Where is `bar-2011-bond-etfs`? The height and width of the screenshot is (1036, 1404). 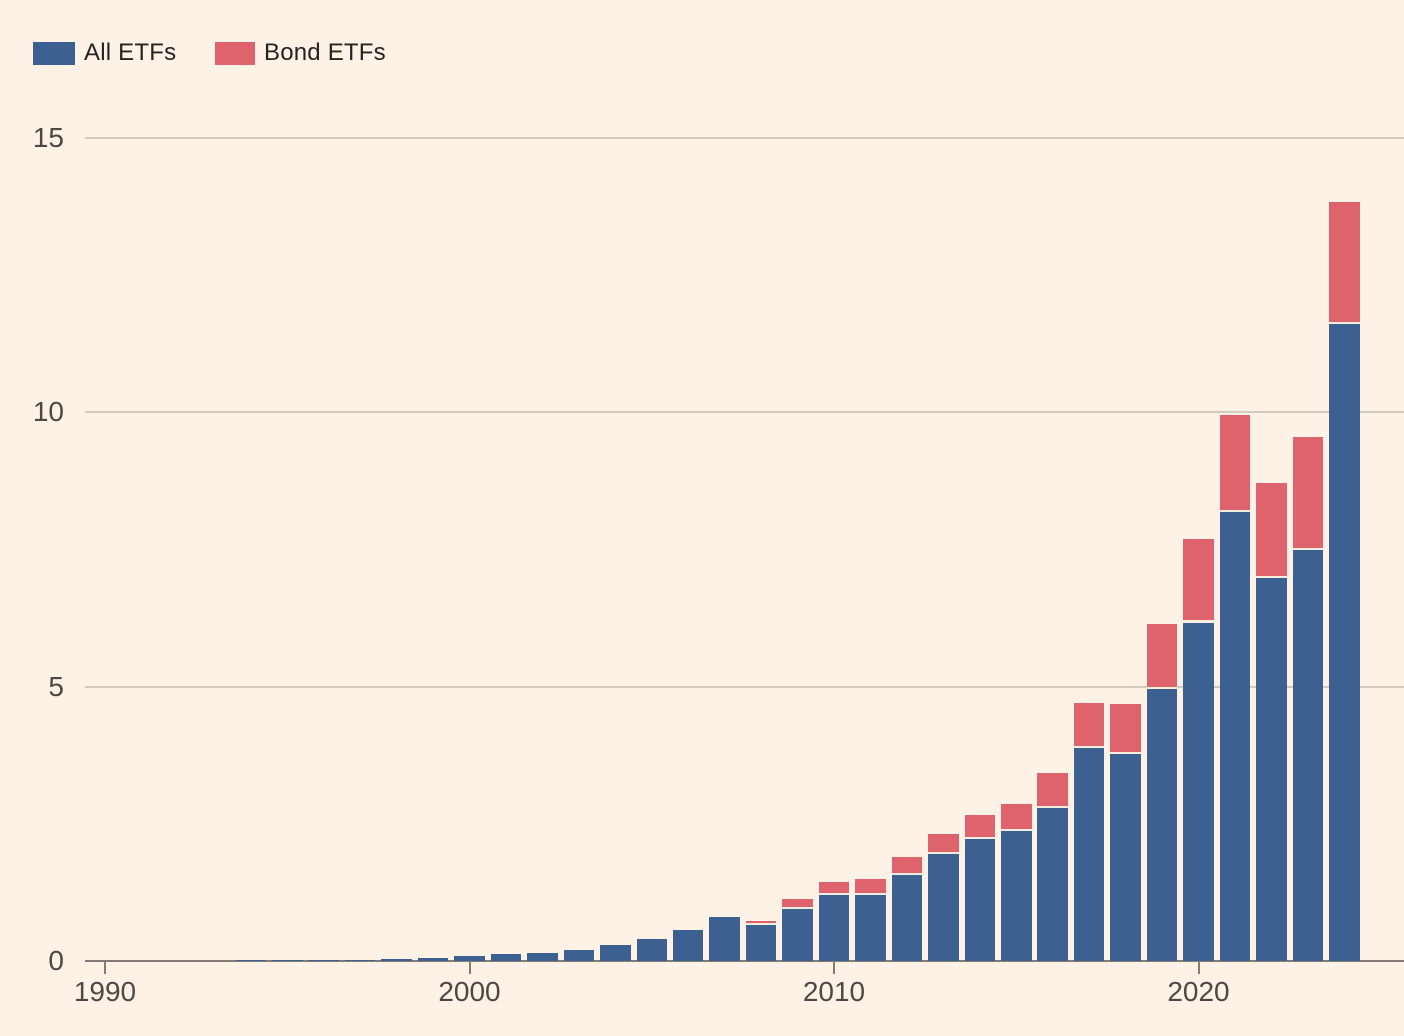
bar-2011-bond-etfs is located at coordinates (870, 887).